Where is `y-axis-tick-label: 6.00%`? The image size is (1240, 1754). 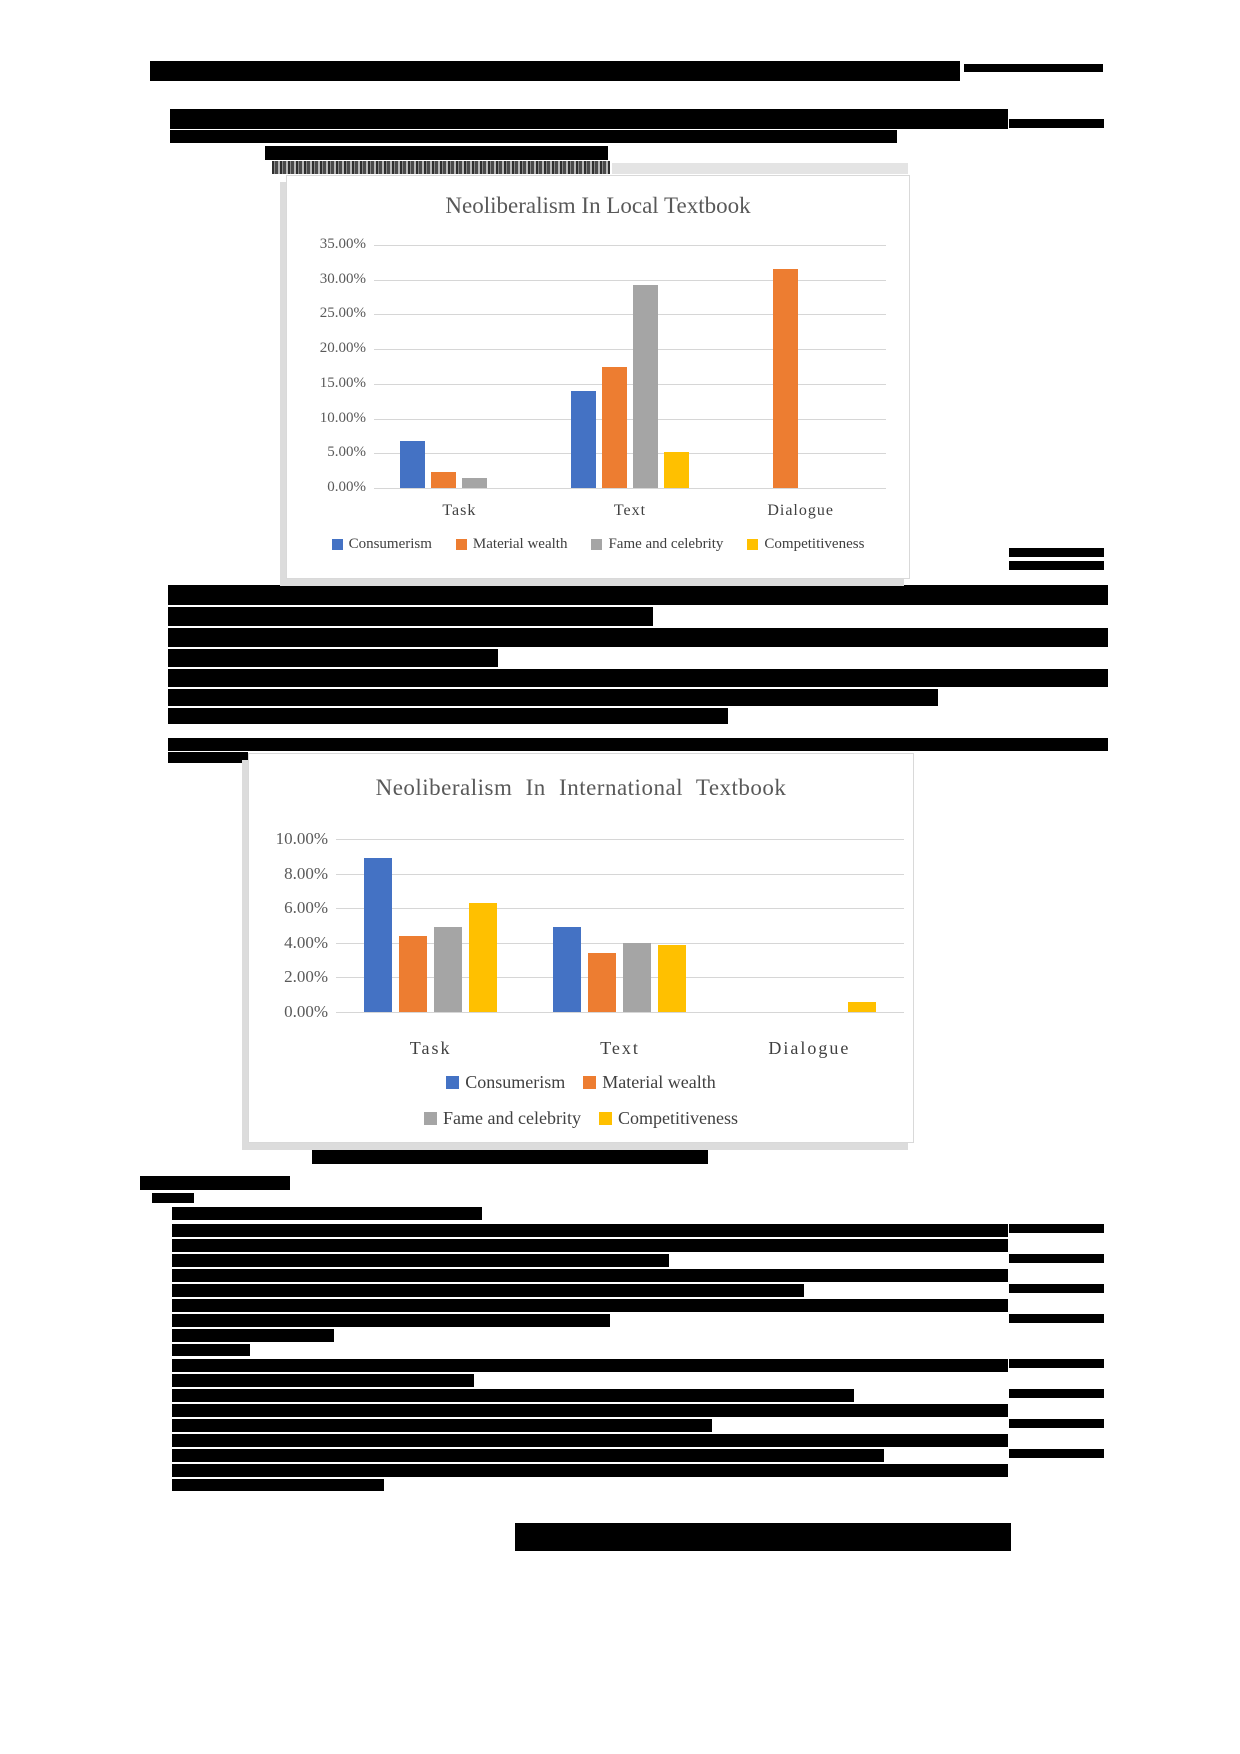
y-axis-tick-label: 6.00% is located at coordinates (306, 908).